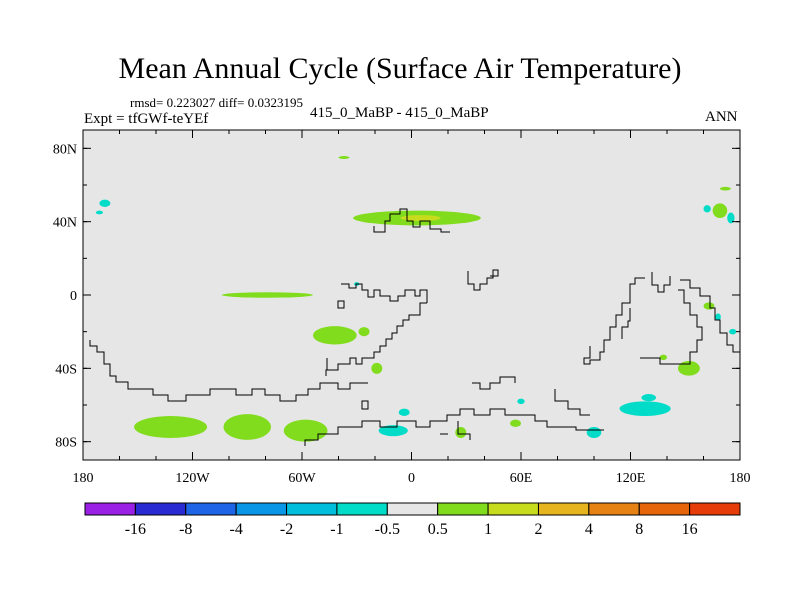 This screenshot has width=800, height=600. I want to click on colorbar-label-2: -4, so click(235, 529).